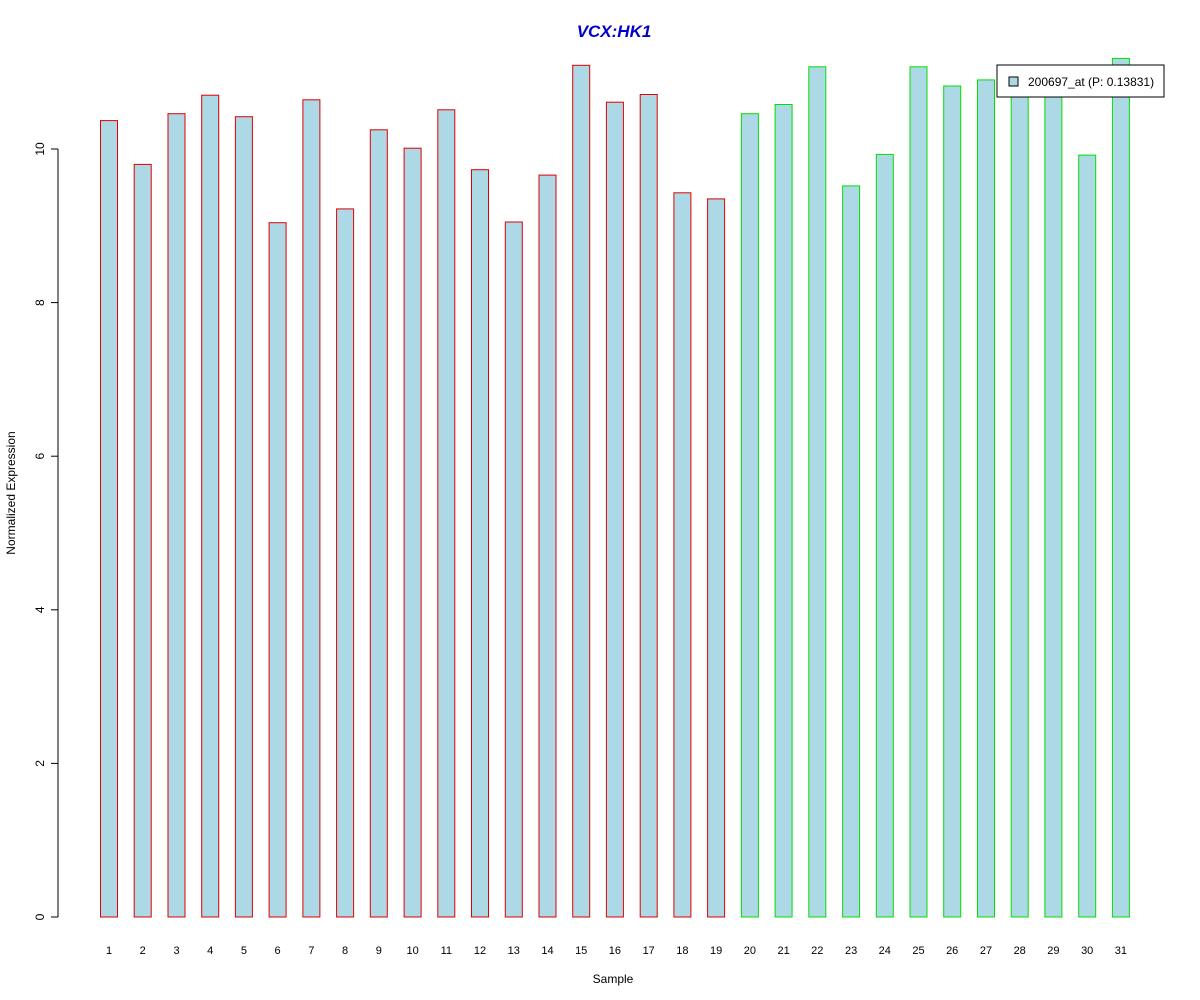  What do you see at coordinates (1121, 951) in the screenshot?
I see `x-tick-label: 31` at bounding box center [1121, 951].